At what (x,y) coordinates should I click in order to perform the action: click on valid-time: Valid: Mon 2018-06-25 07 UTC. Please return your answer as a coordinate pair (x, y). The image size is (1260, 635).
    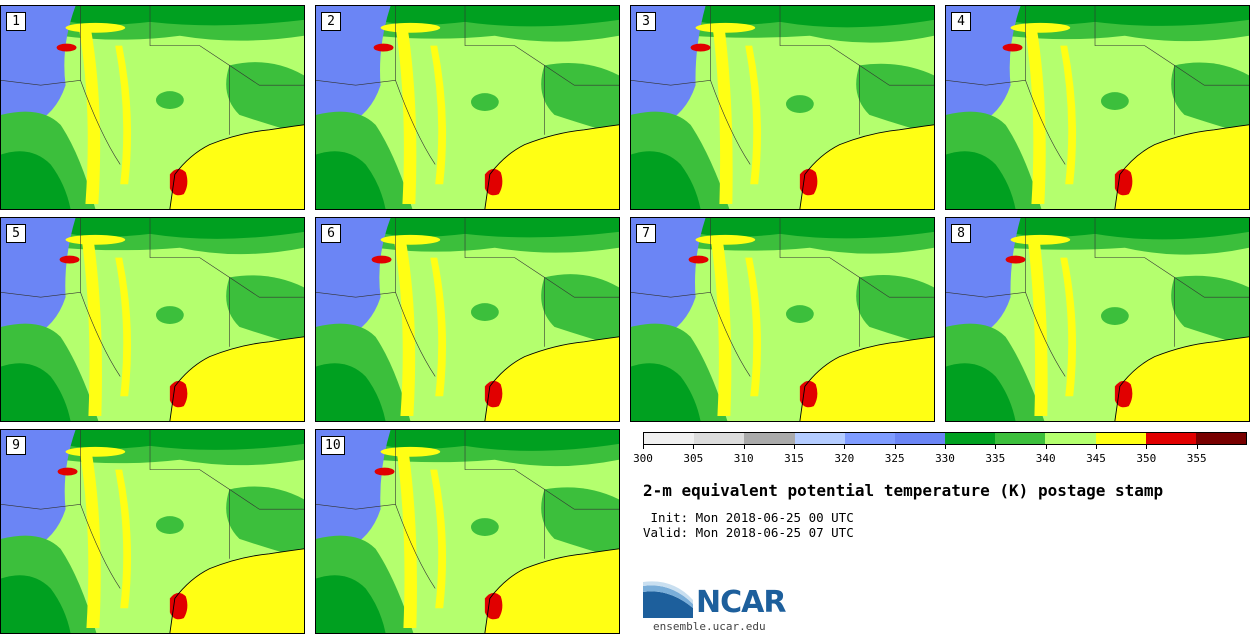
    Looking at the image, I should click on (748, 532).